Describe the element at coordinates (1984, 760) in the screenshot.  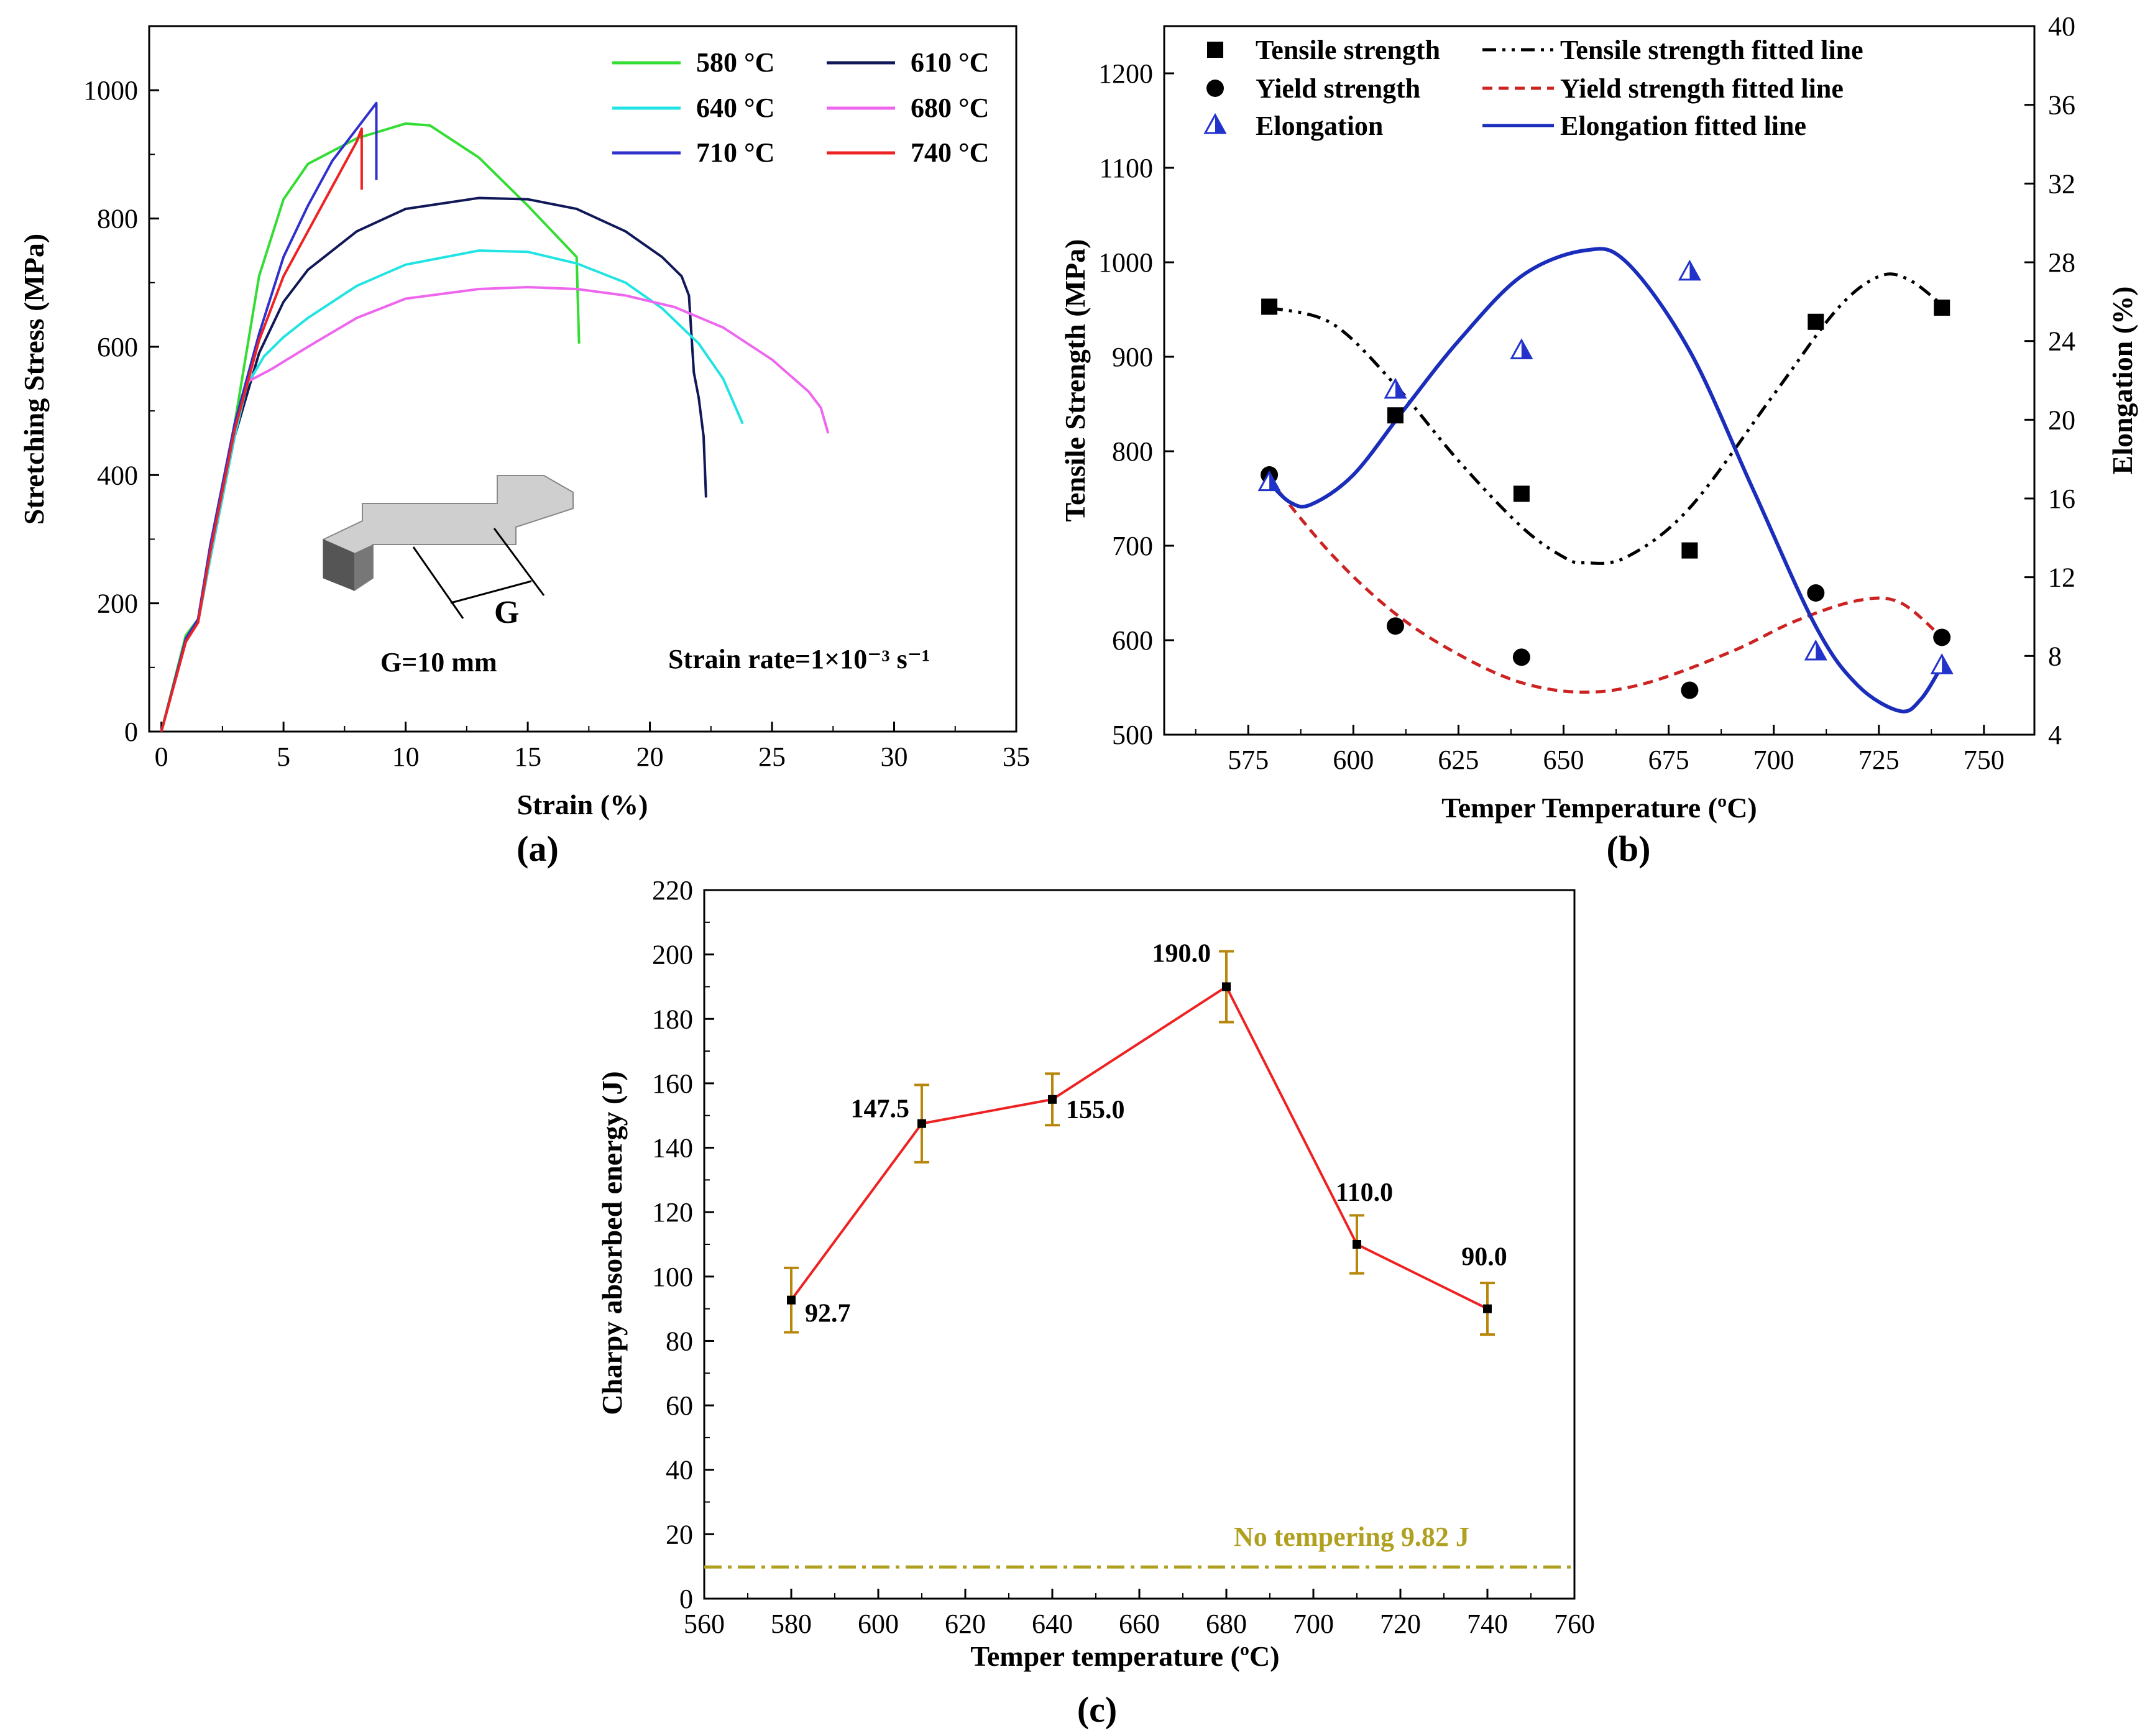
I see `x-tick-label: 750` at that location.